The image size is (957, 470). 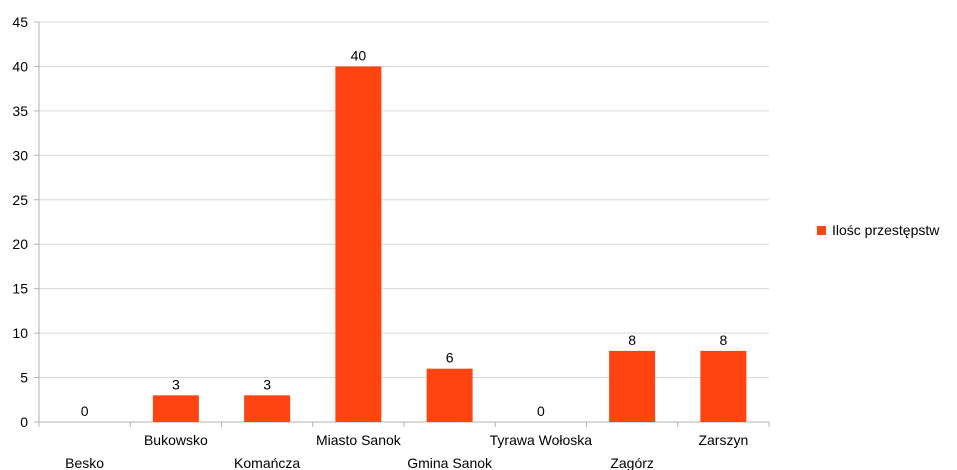 What do you see at coordinates (20, 22) in the screenshot?
I see `y-tick-label: 45` at bounding box center [20, 22].